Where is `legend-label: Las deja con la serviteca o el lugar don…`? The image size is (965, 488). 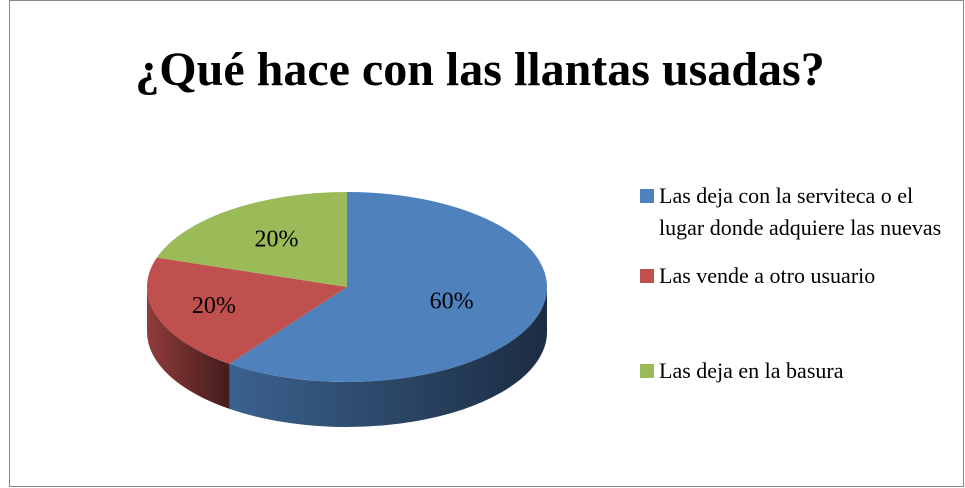
legend-label: Las deja con la serviteca o el lugar don… is located at coordinates (800, 211).